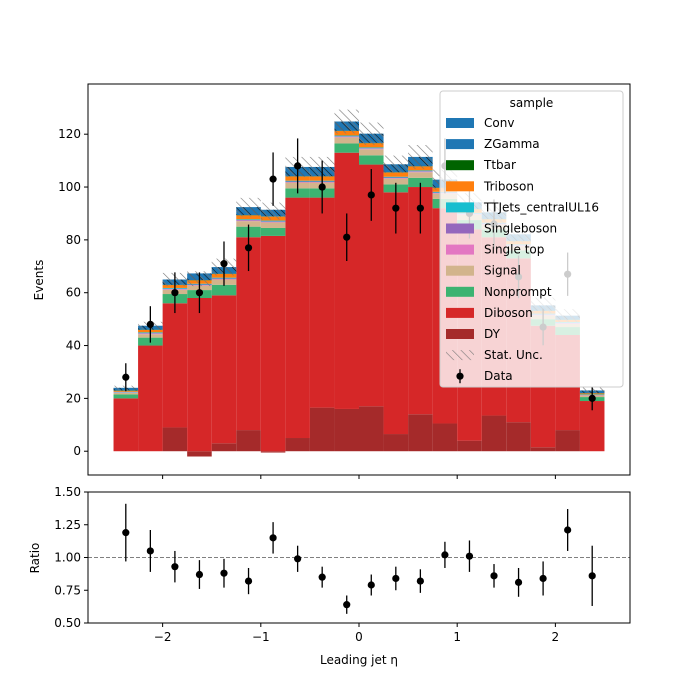  Describe the element at coordinates (460, 228) in the screenshot. I see `legend-swatch-singleboson` at that location.